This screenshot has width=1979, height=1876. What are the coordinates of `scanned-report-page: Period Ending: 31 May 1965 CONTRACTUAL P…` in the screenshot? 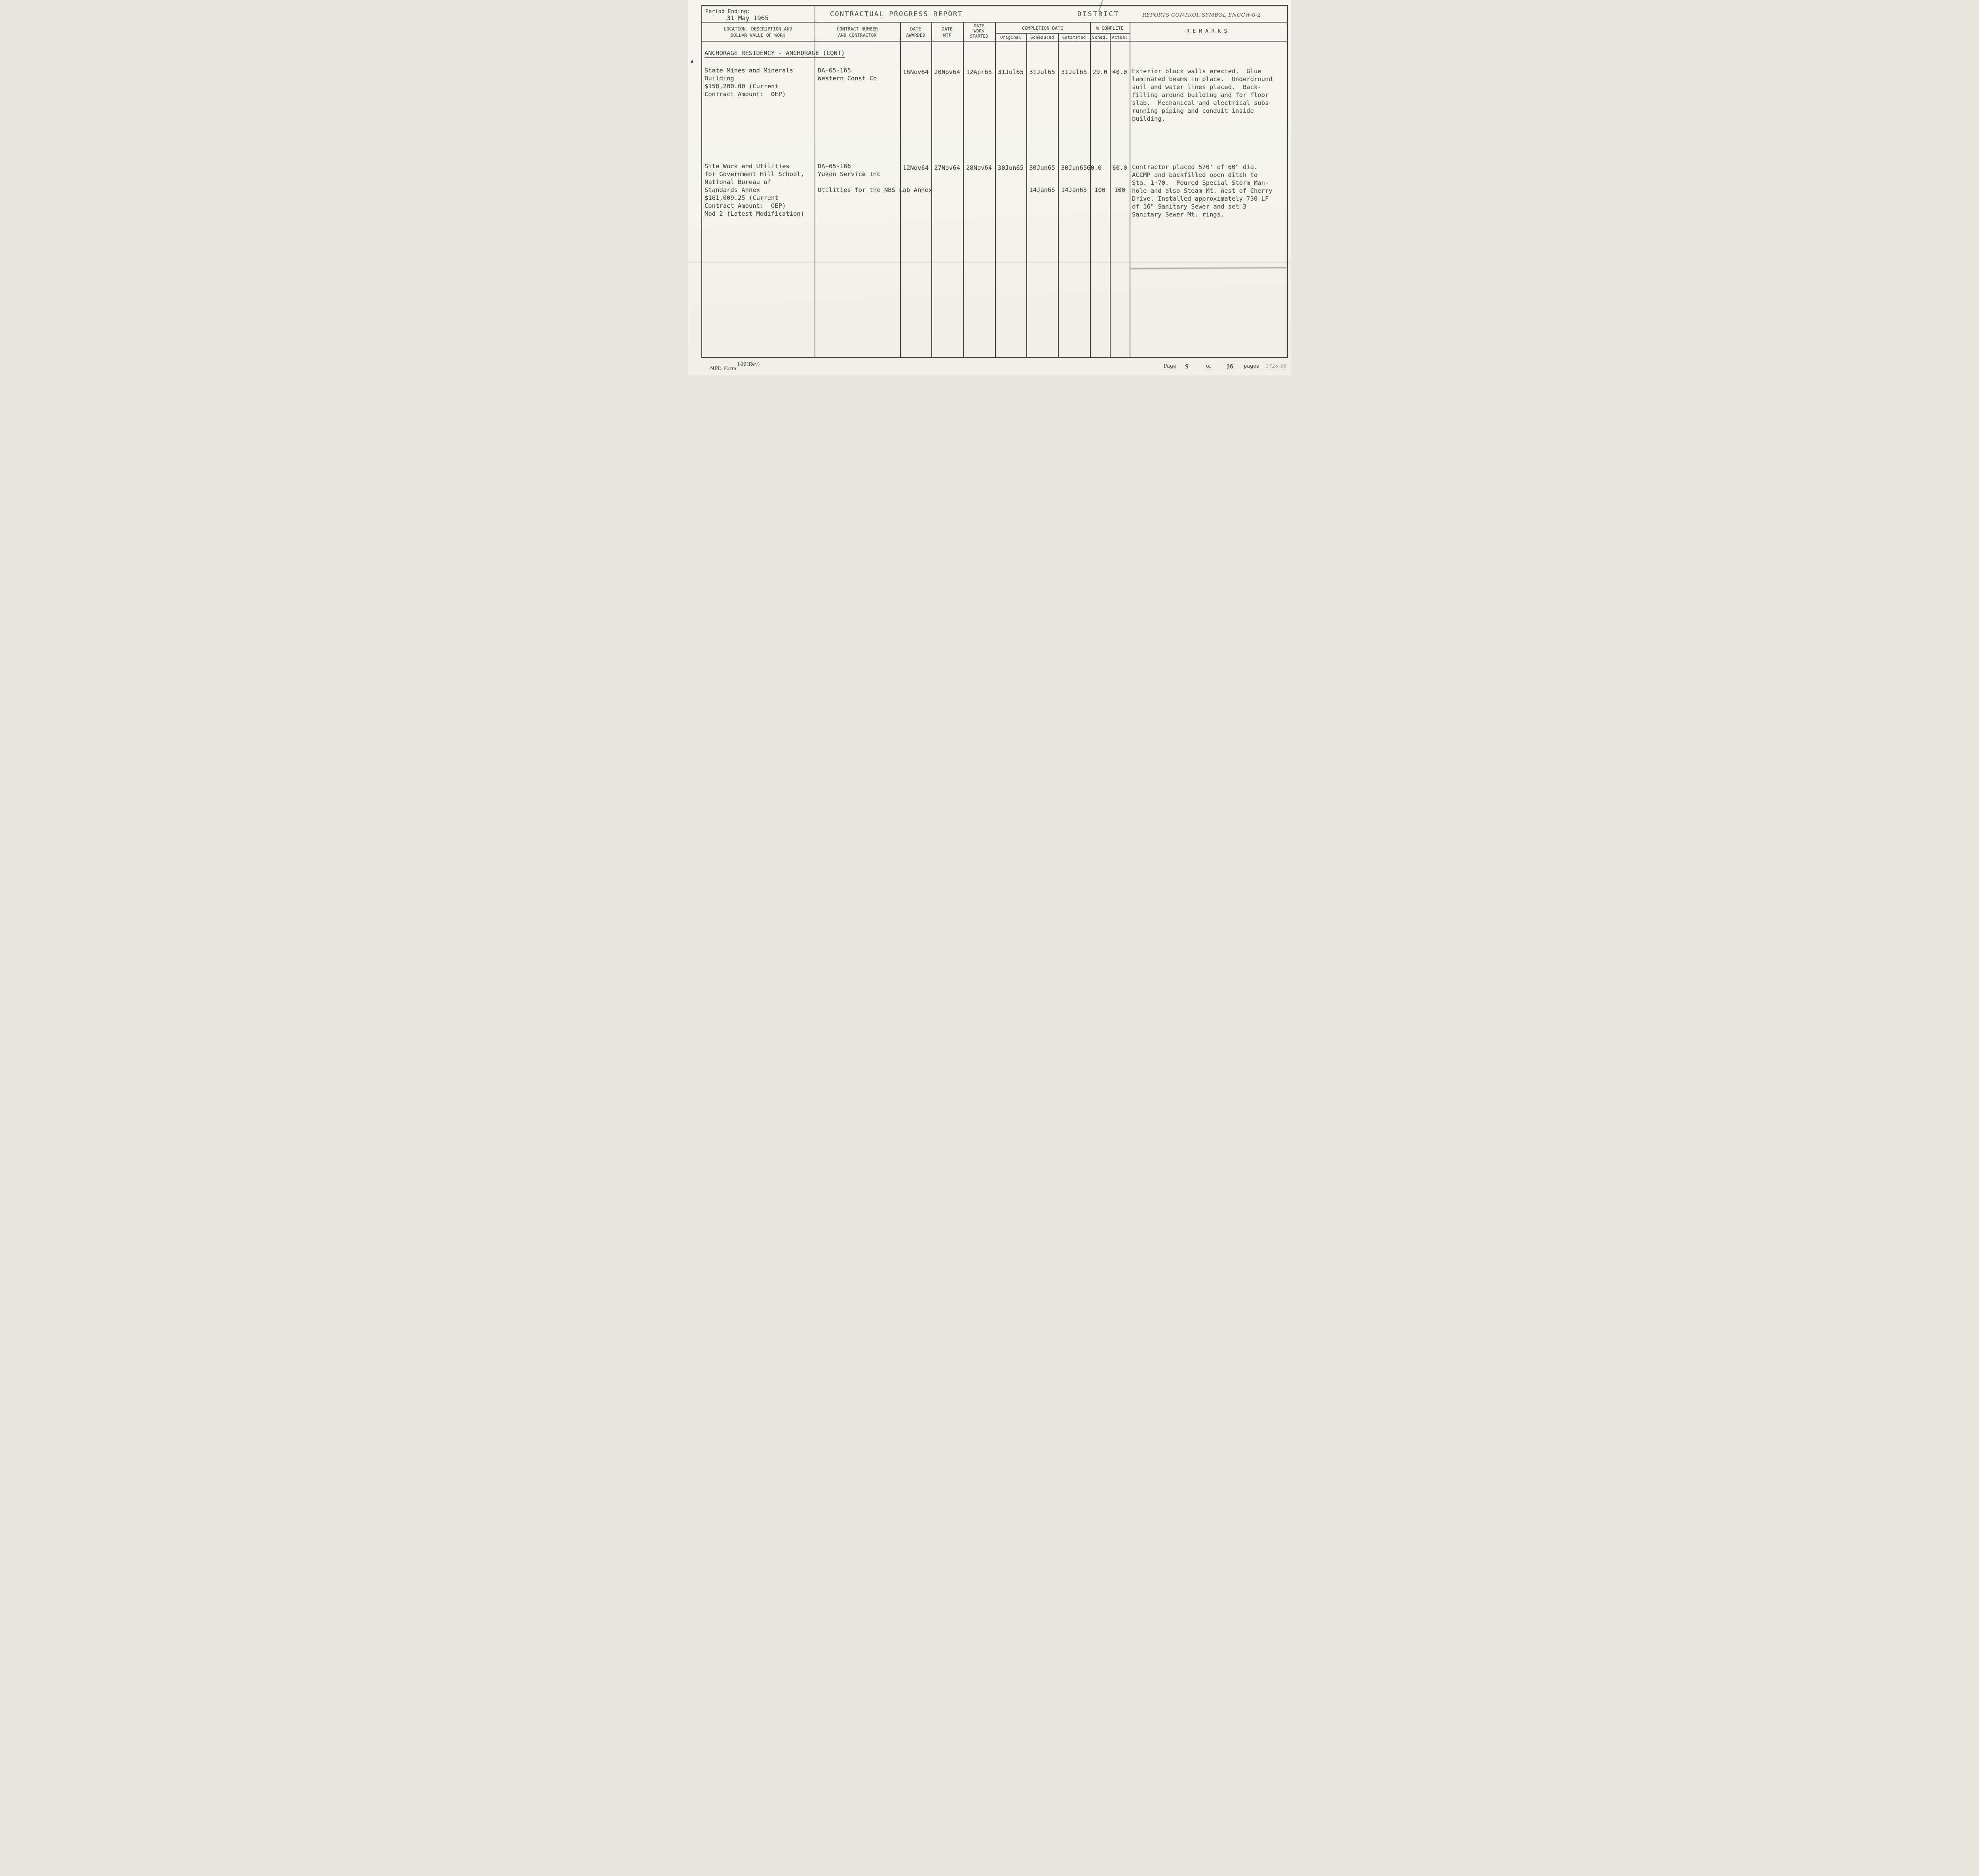 It's located at (989, 187).